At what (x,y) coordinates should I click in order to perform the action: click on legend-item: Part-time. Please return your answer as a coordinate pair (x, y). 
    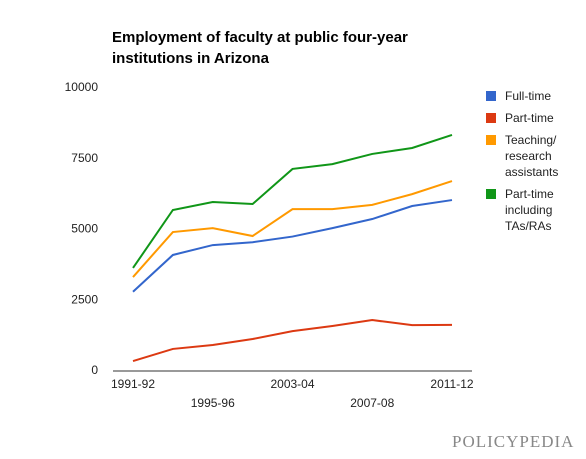
    Looking at the image, I should click on (530, 118).